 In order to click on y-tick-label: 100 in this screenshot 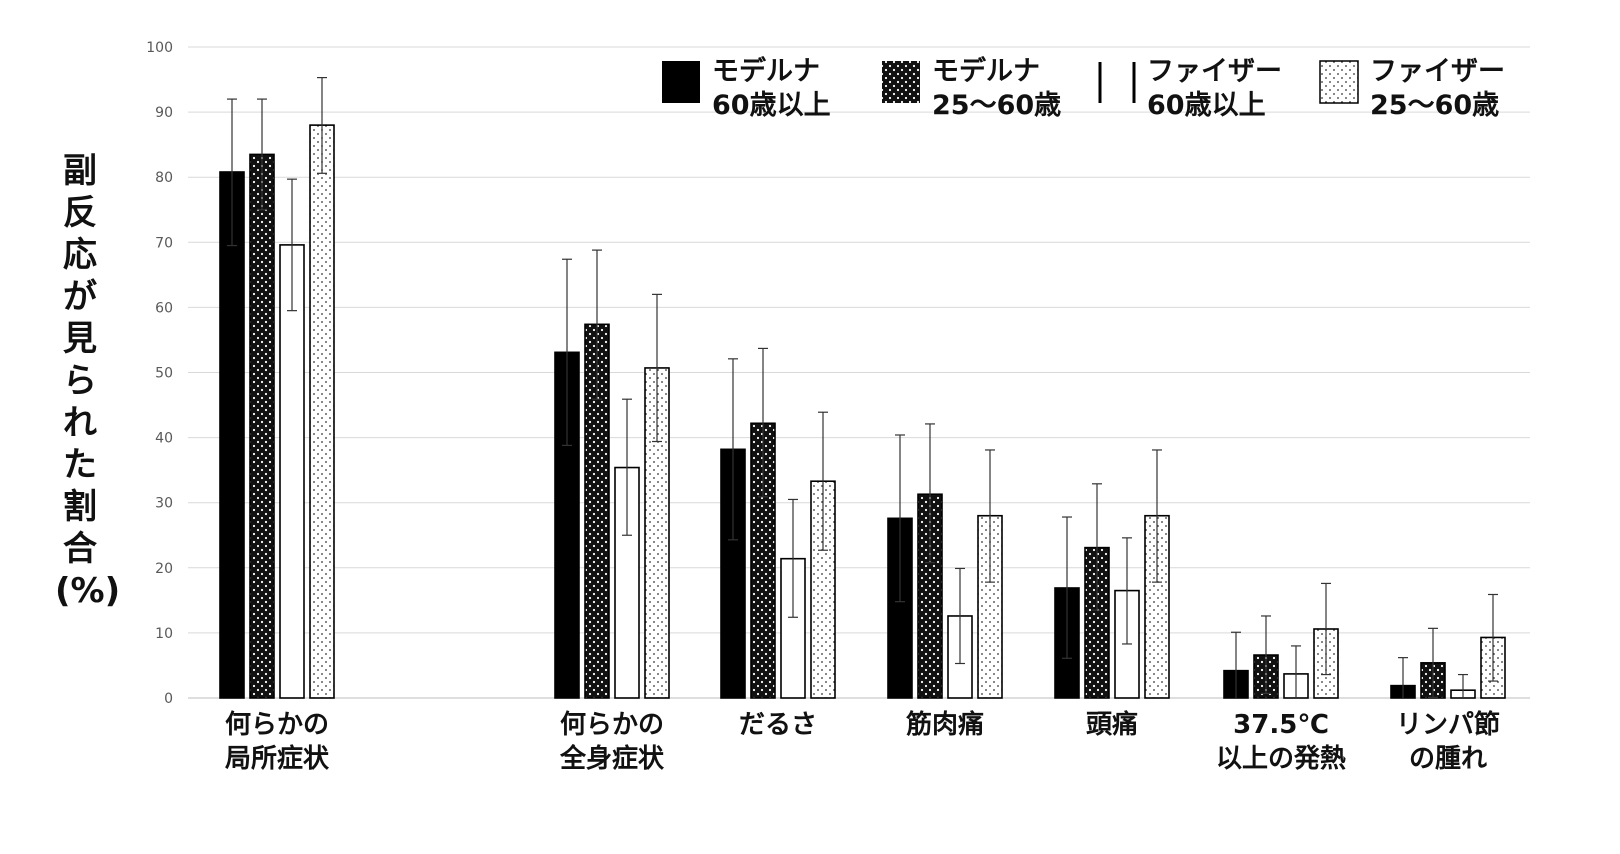, I will do `click(159, 48)`.